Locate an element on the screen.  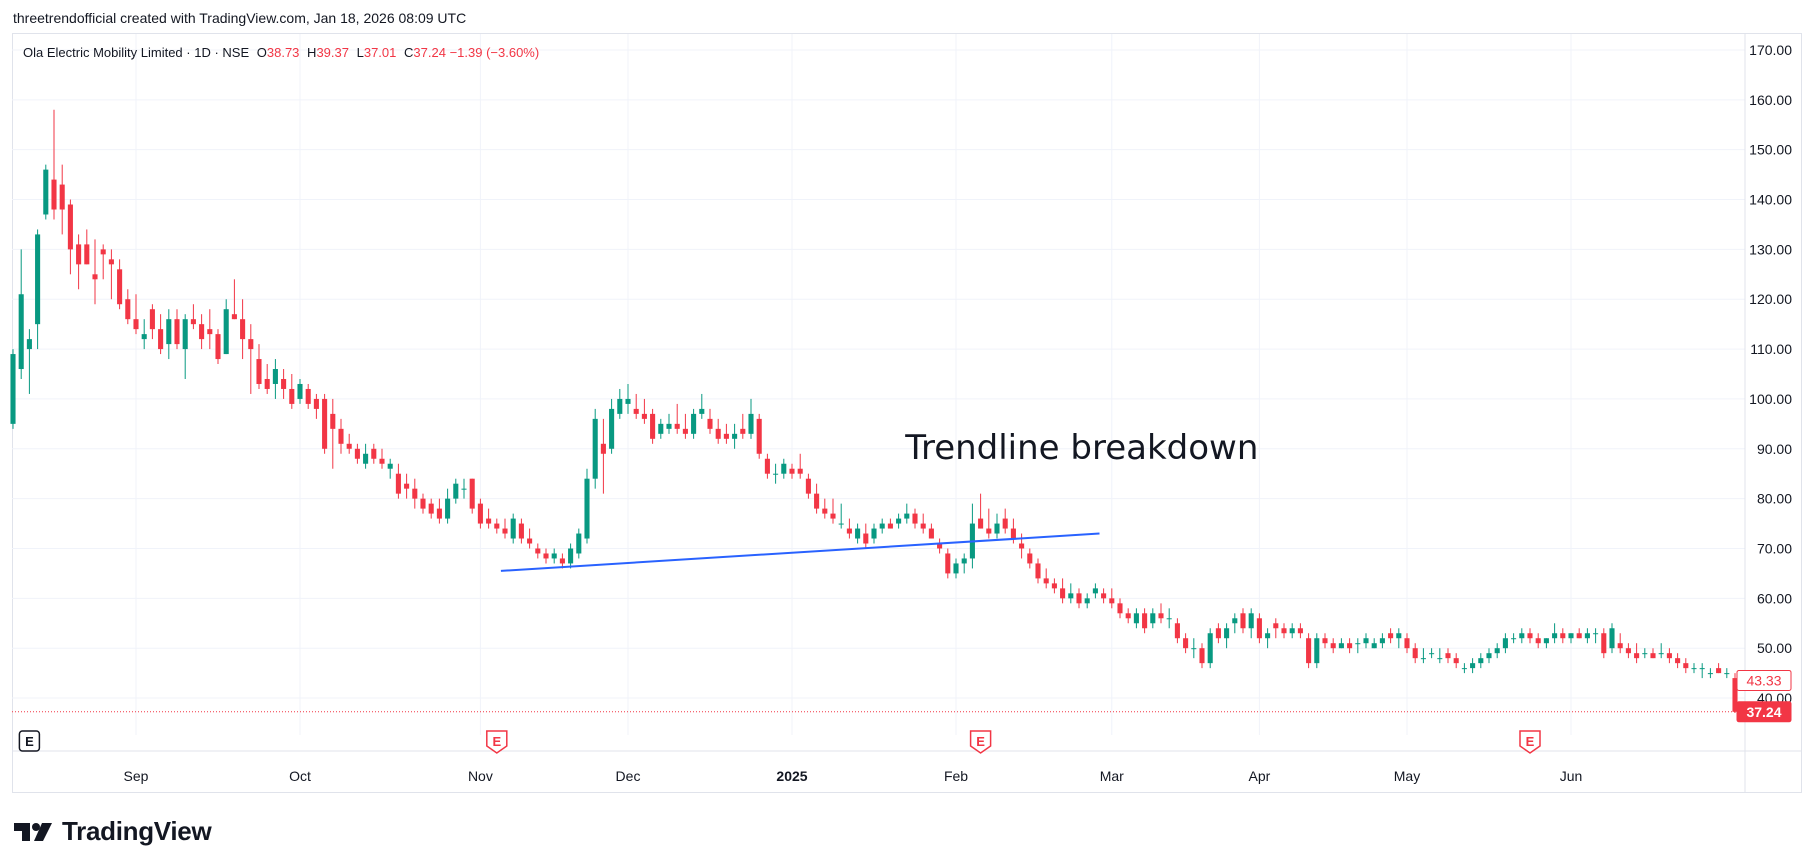
price-label-text: 37.24 is located at coordinates (1763, 712).